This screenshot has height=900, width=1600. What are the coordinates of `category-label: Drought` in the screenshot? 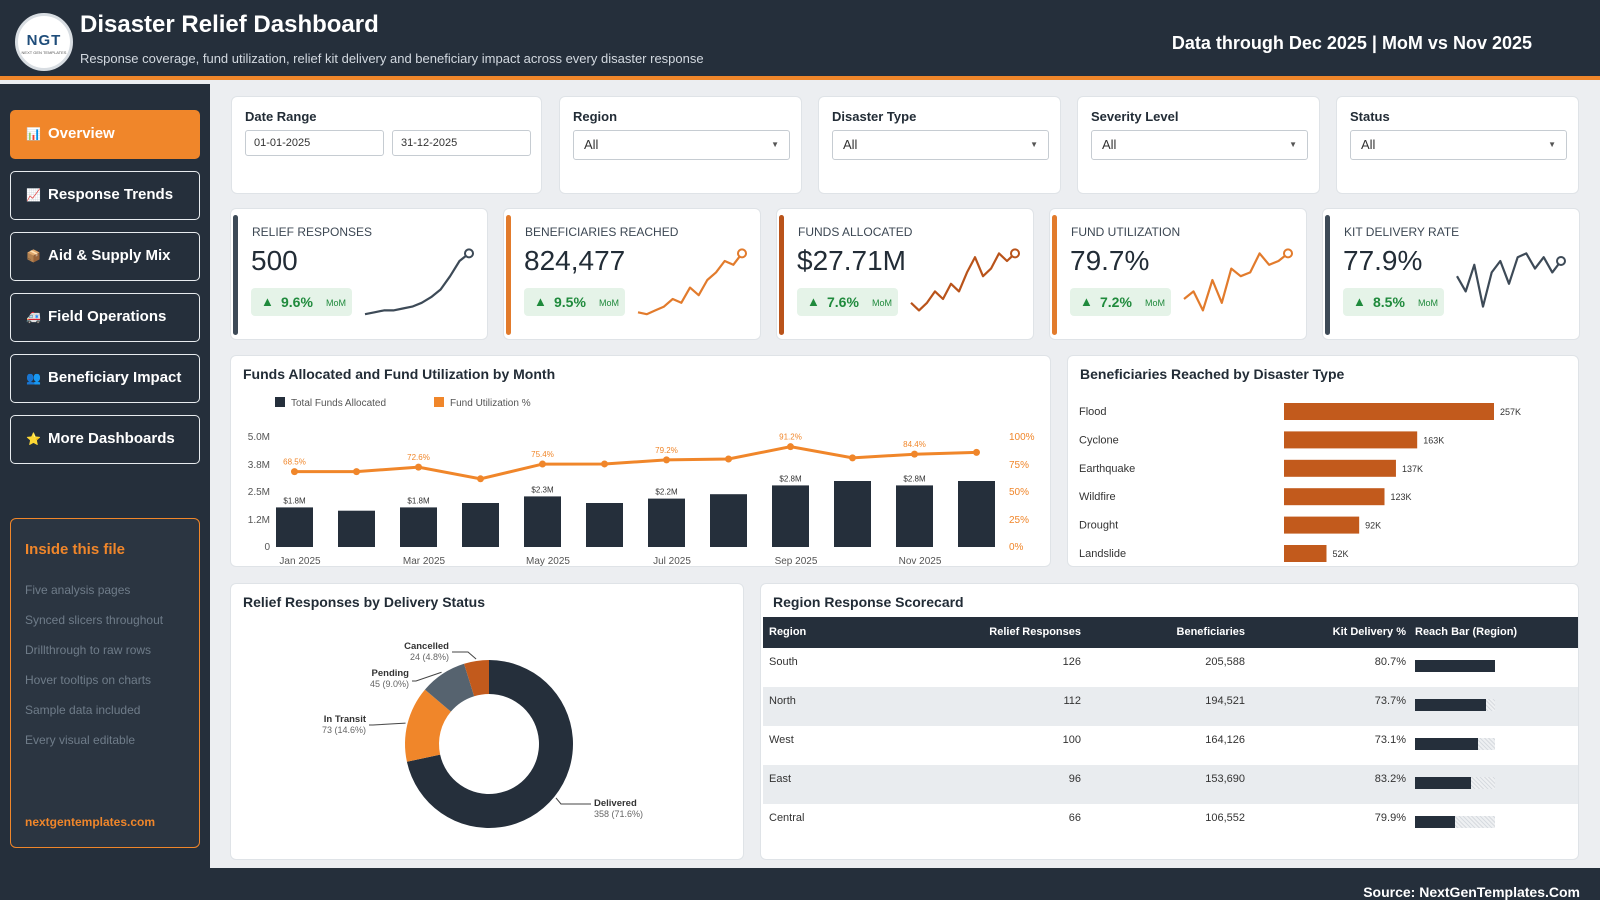 It's located at (1098, 526).